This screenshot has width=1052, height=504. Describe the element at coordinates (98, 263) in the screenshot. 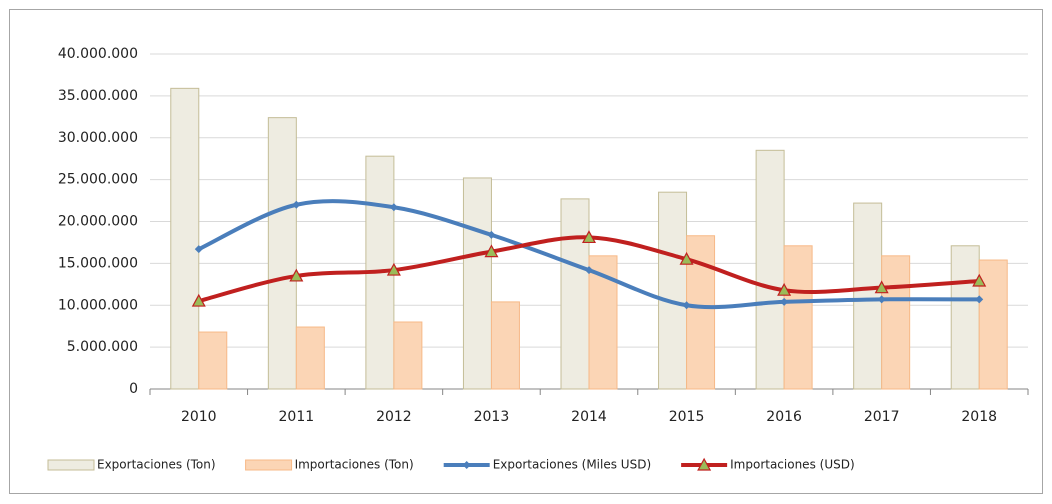

I see `y-tick-label: 15.000.000` at that location.